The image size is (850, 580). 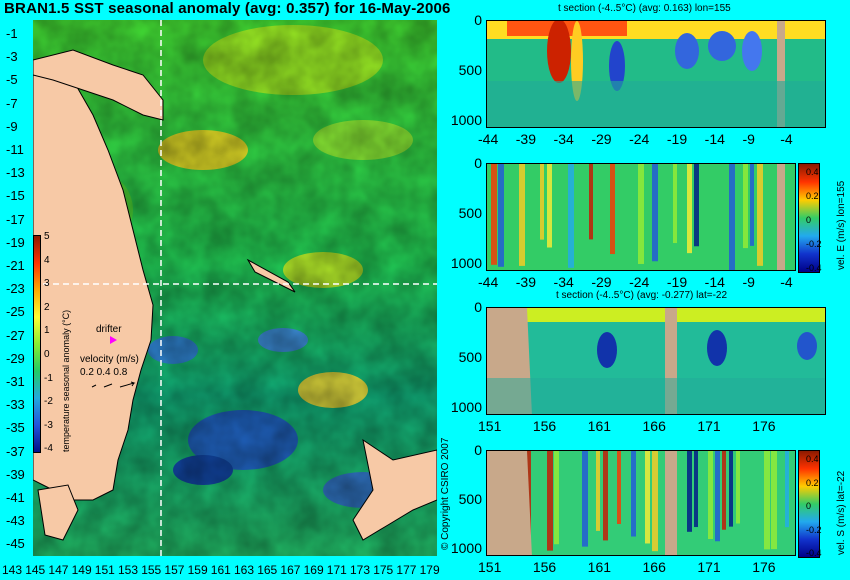 What do you see at coordinates (15, 521) in the screenshot?
I see `latitude-tick-label: -43` at bounding box center [15, 521].